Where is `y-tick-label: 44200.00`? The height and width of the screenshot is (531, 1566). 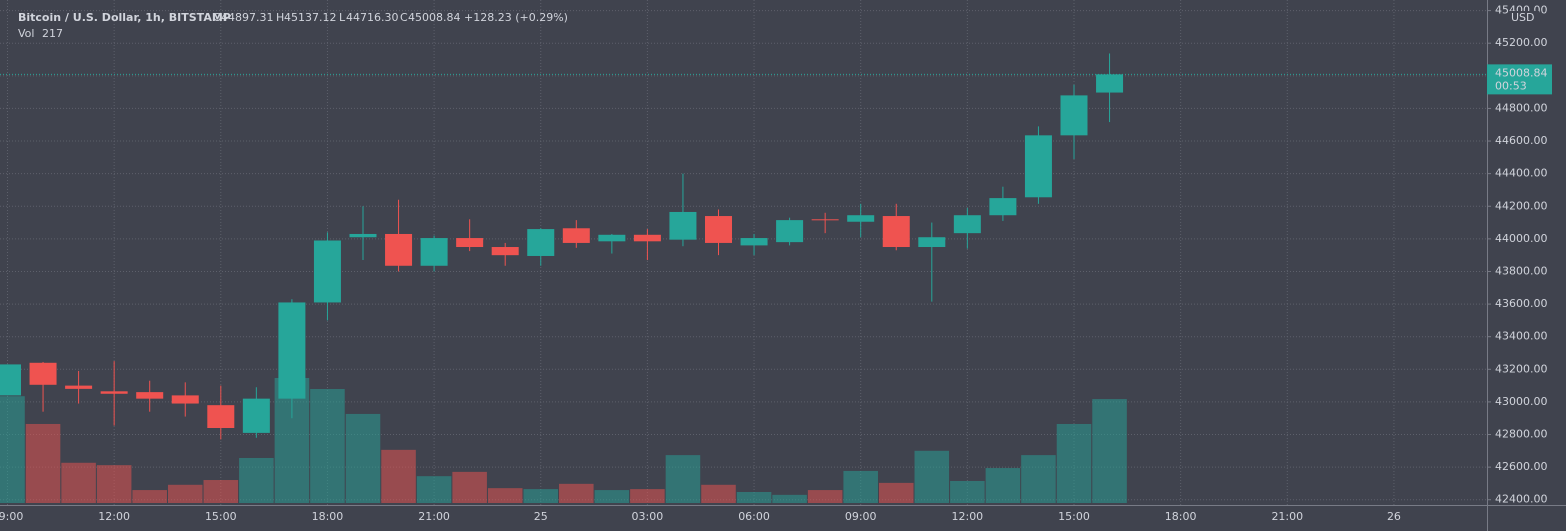
y-tick-label: 44200.00 is located at coordinates (1521, 205).